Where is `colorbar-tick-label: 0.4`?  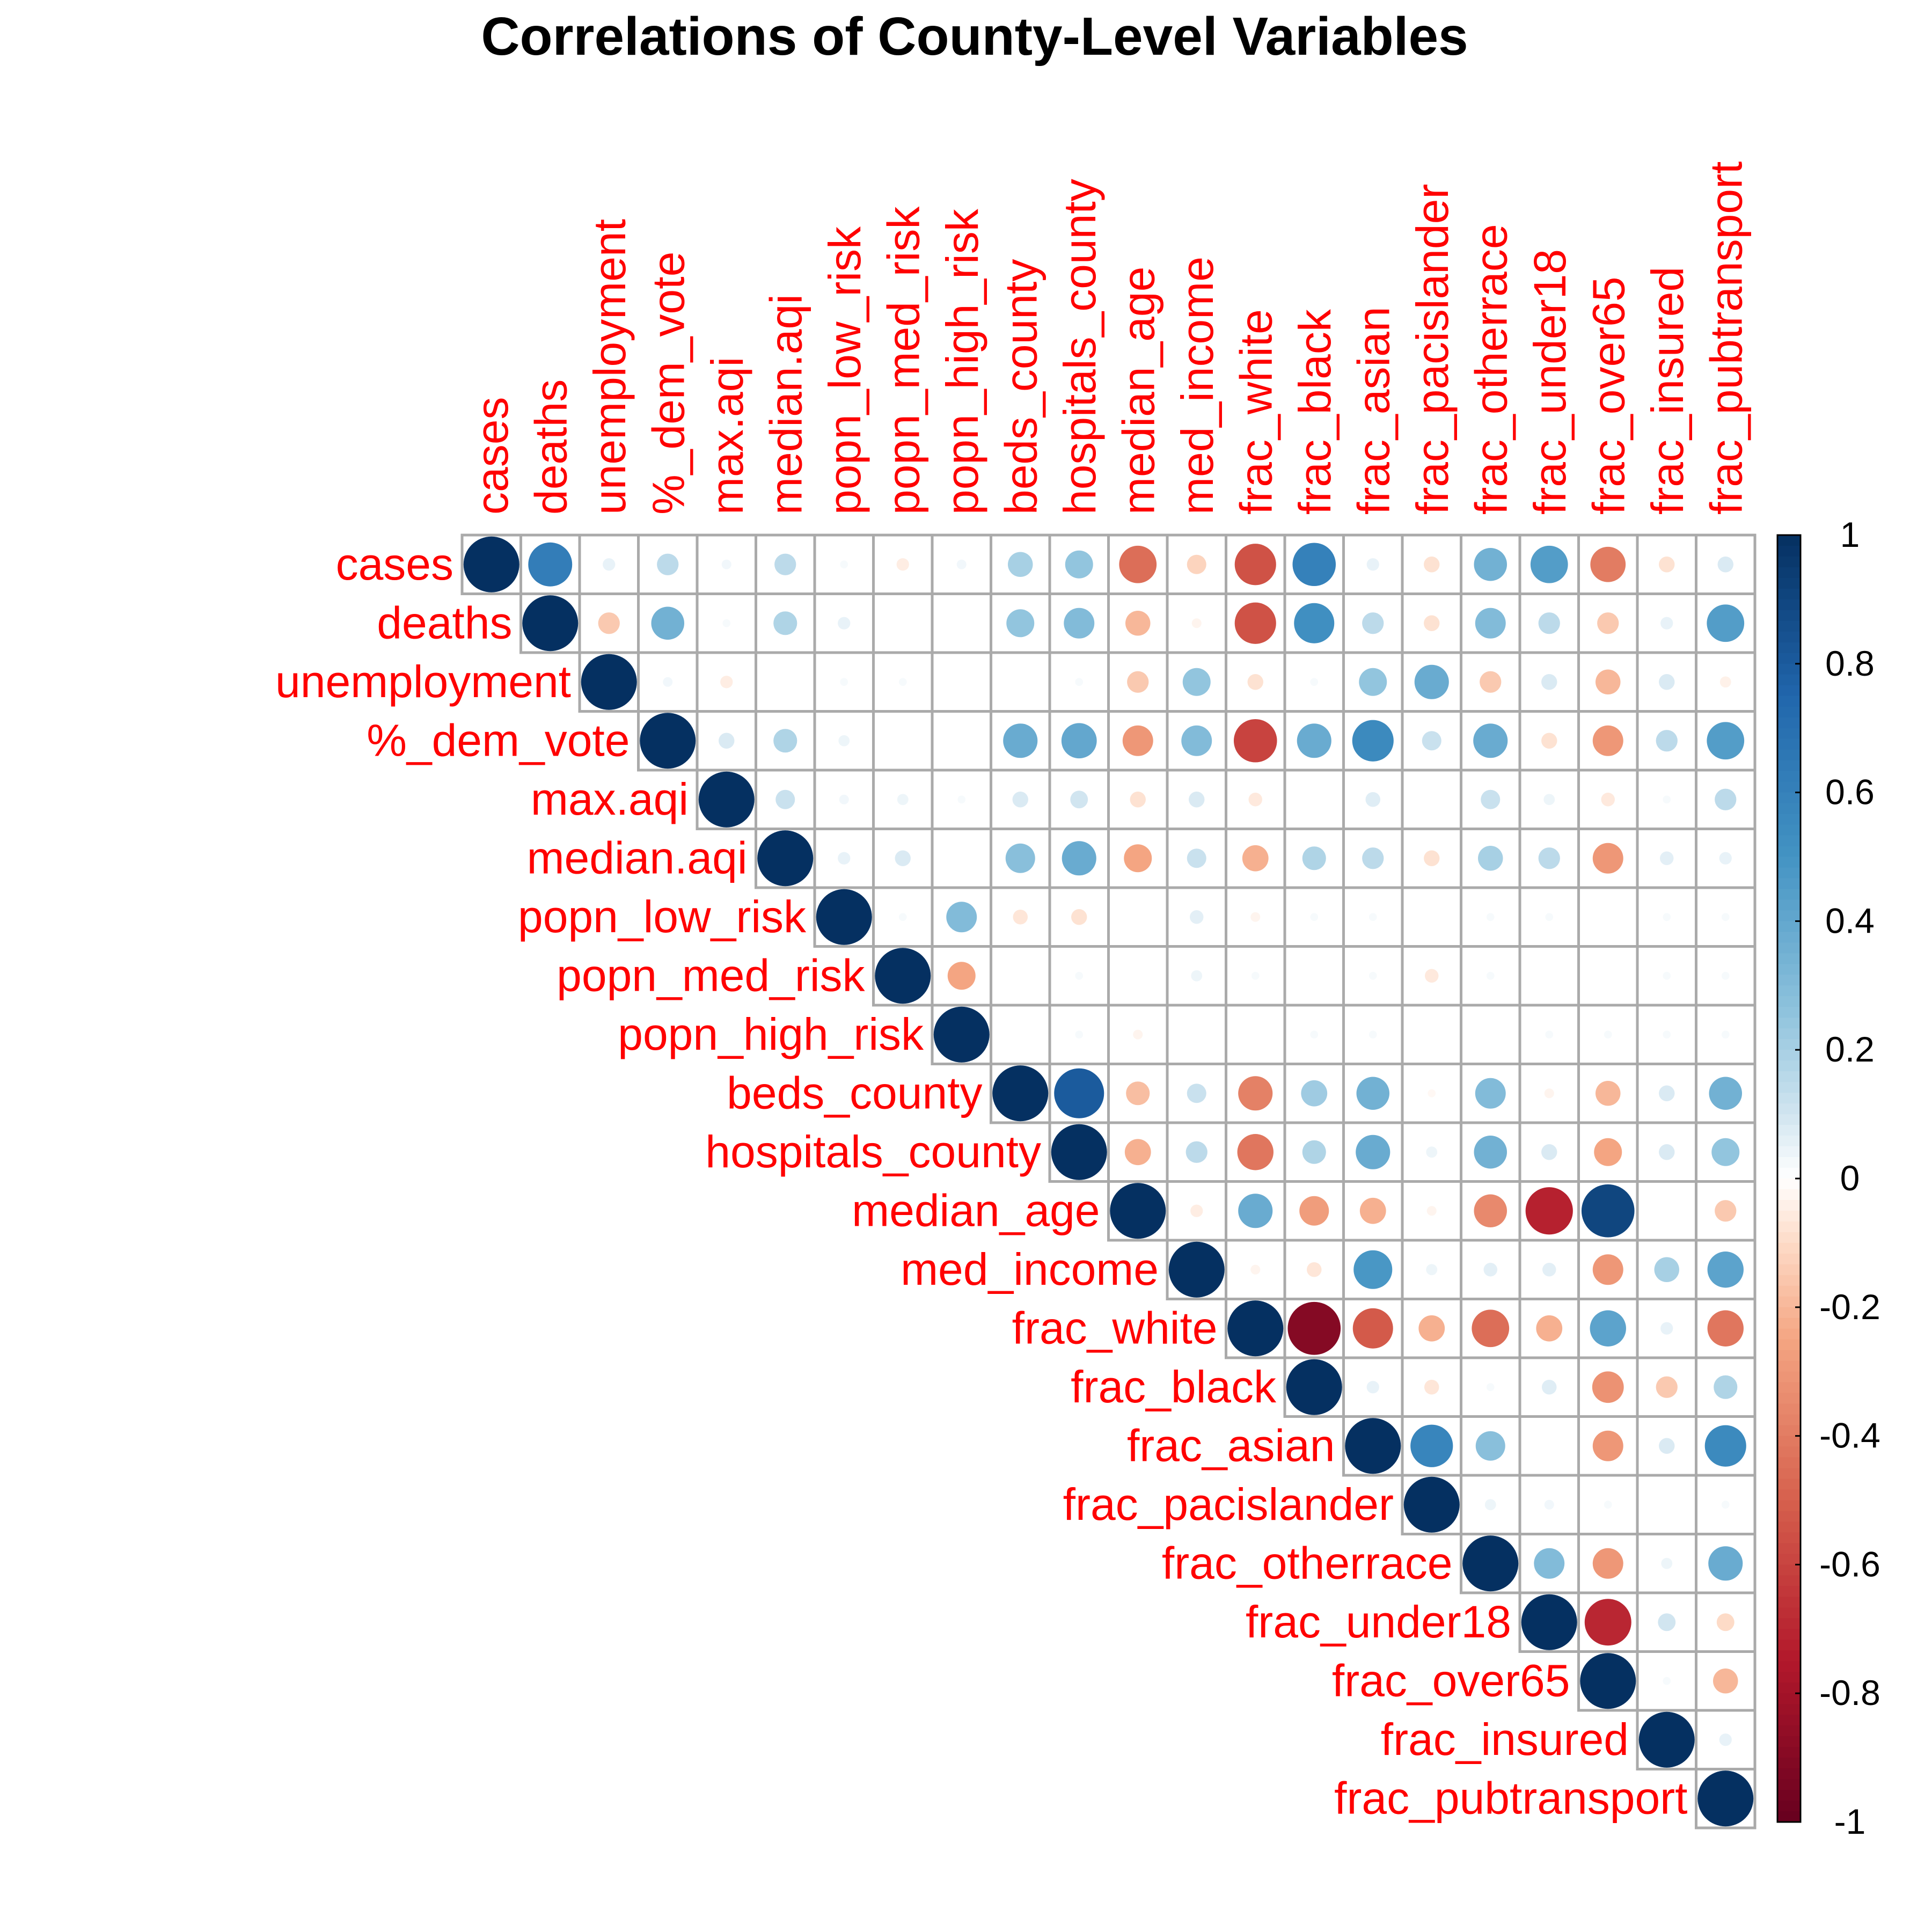
colorbar-tick-label: 0.4 is located at coordinates (1850, 920).